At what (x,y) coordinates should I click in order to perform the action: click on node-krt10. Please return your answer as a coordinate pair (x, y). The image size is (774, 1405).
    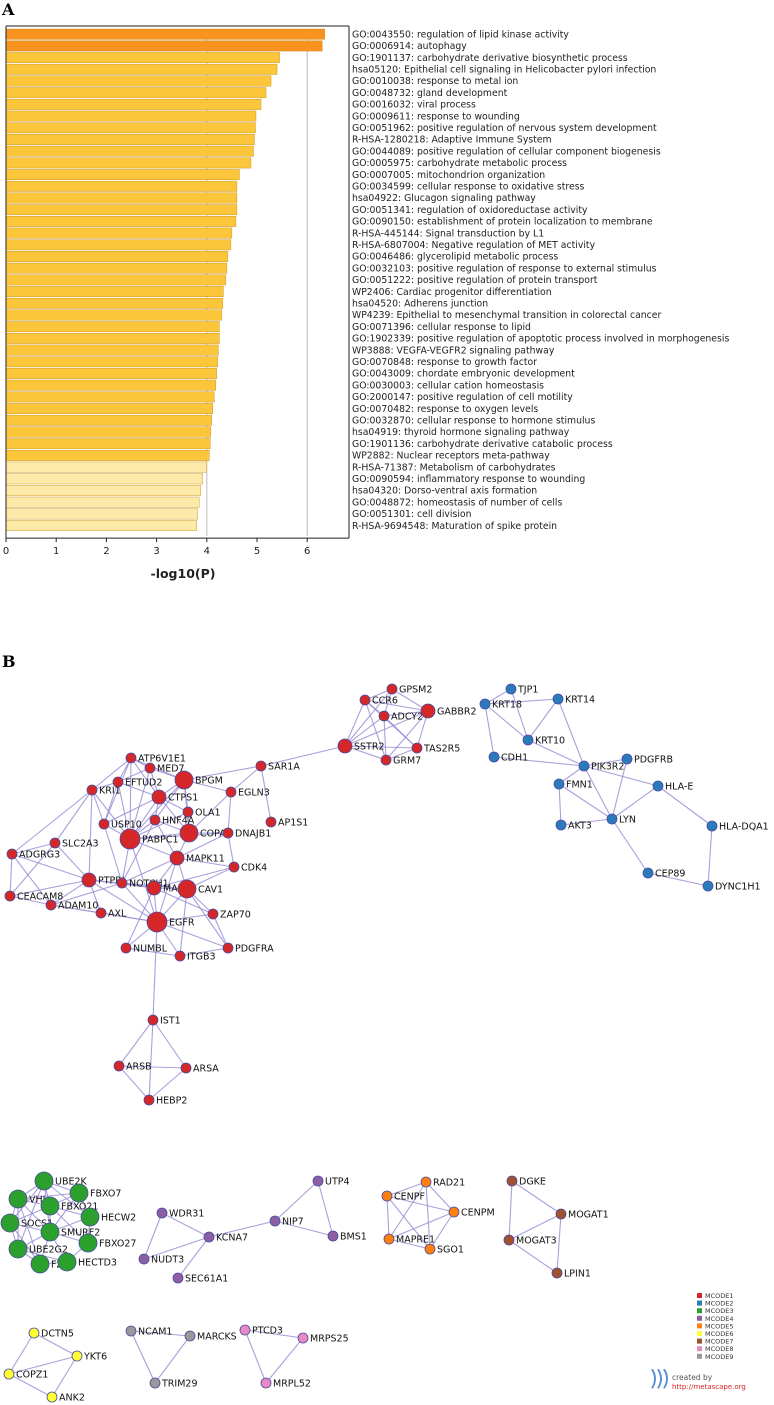
    Looking at the image, I should click on (528, 740).